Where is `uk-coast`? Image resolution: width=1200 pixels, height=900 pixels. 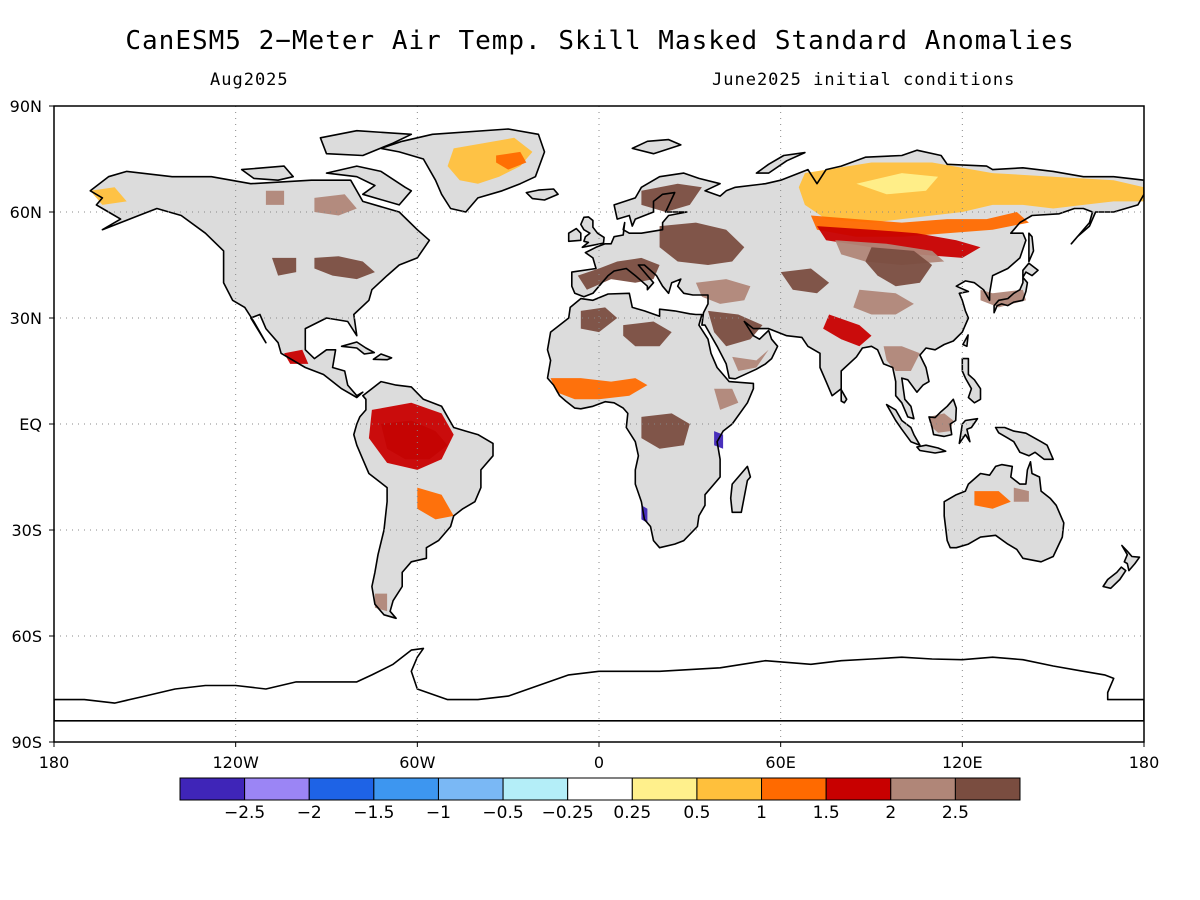
uk-coast is located at coordinates (592, 232).